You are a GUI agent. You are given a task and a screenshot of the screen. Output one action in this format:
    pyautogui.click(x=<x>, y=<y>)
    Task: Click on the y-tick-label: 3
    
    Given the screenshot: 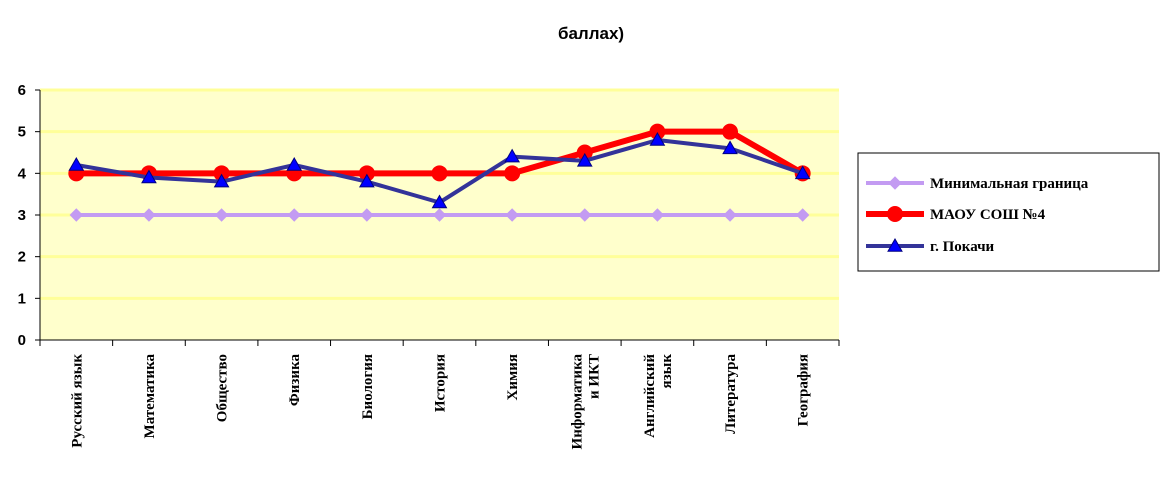 What is the action you would take?
    pyautogui.click(x=22, y=215)
    